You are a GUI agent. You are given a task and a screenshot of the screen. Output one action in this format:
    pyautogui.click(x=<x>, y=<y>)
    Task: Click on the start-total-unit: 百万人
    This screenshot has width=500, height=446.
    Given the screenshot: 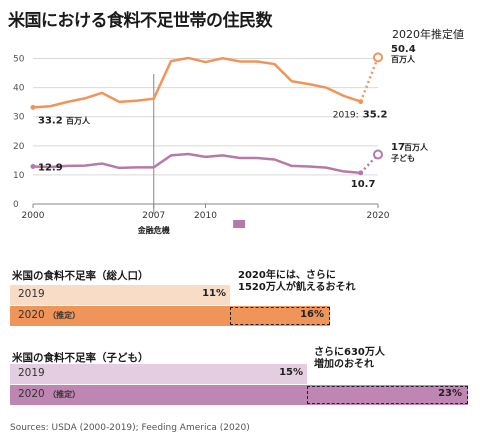 What is the action you would take?
    pyautogui.click(x=78, y=120)
    